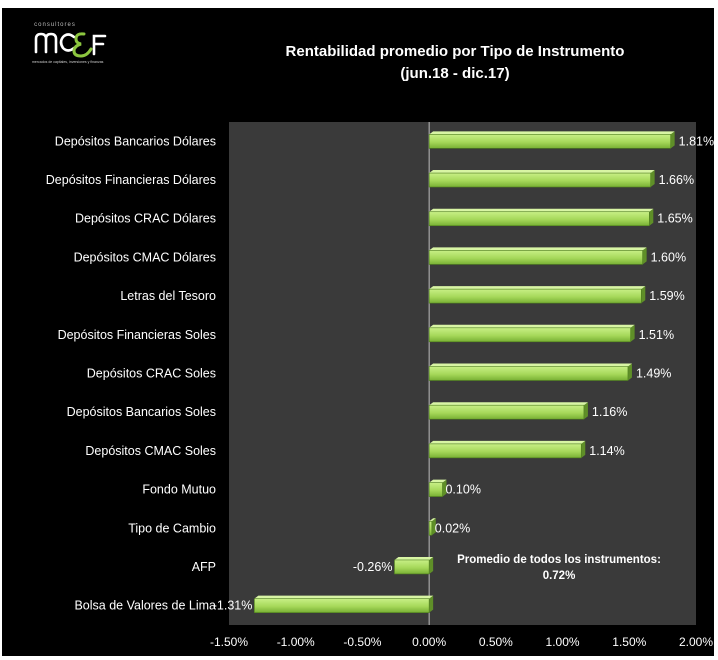 This screenshot has height=660, width=718. Describe the element at coordinates (344, 597) in the screenshot. I see `bar-top-bolsa-de-valores-de-lima` at that location.